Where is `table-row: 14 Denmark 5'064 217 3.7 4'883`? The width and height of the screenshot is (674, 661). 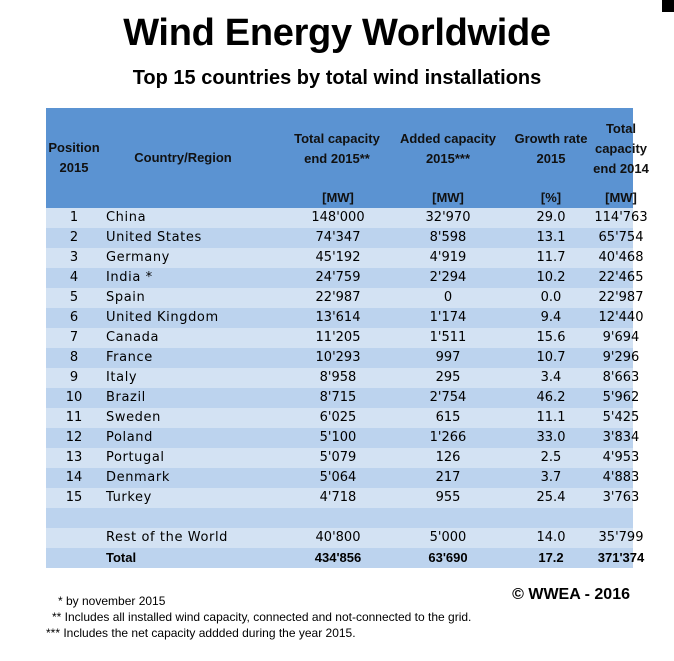
table-row: 14 Denmark 5'064 217 3.7 4'883 is located at coordinates (342, 478).